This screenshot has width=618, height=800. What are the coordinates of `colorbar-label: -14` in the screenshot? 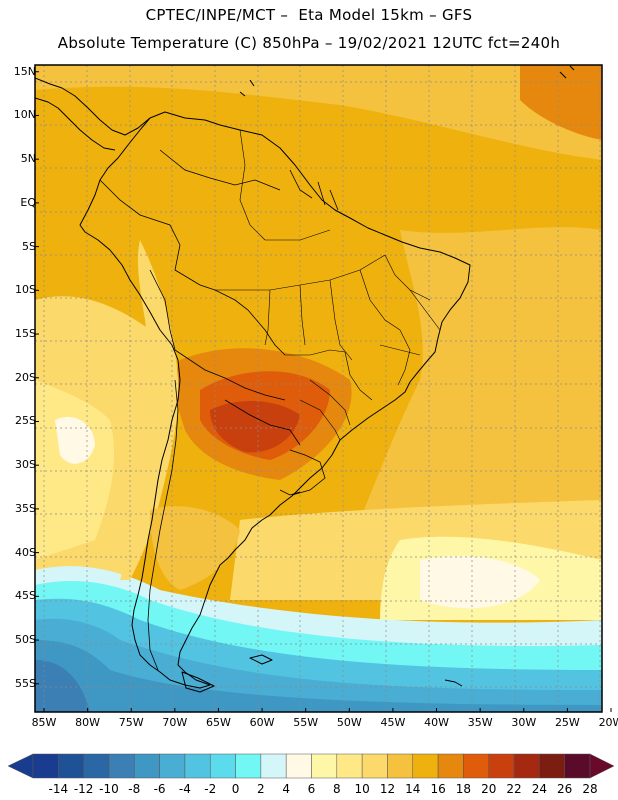 It's located at (58, 789).